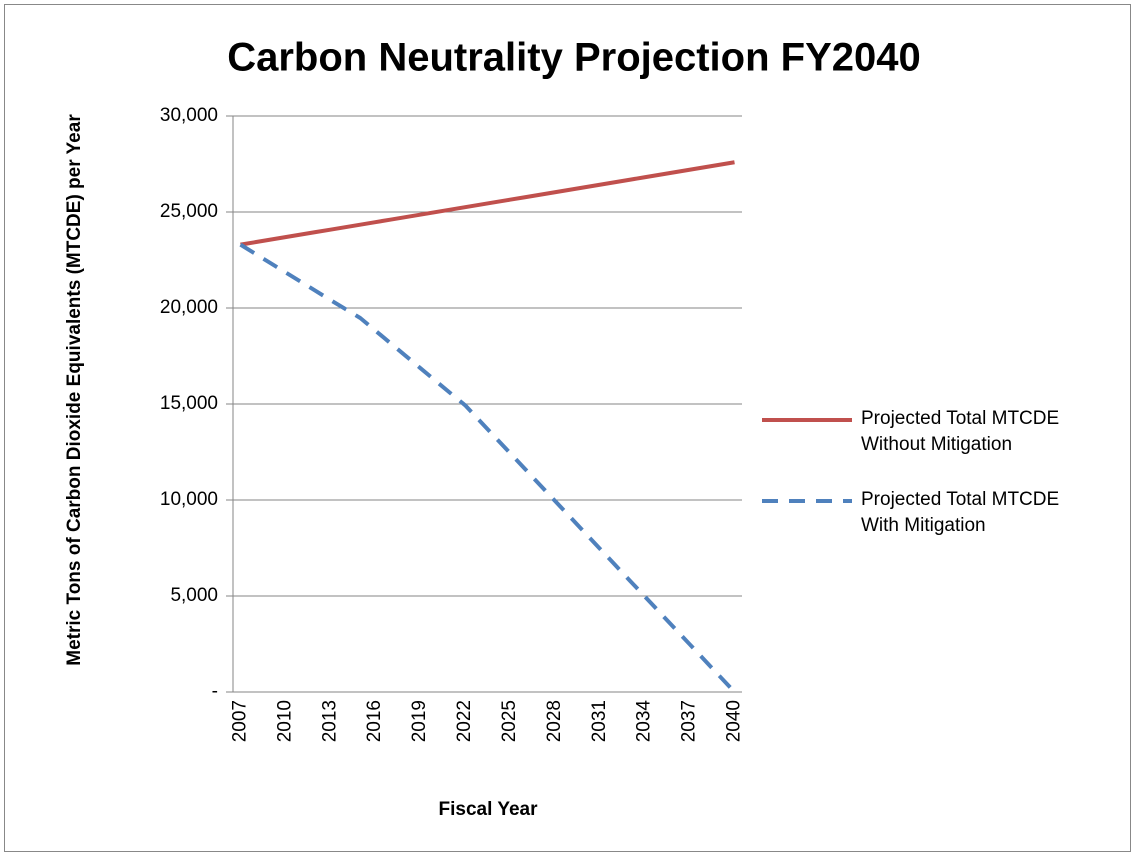 The width and height of the screenshot is (1132, 853). What do you see at coordinates (215, 691) in the screenshot?
I see `y-tick-label: -` at bounding box center [215, 691].